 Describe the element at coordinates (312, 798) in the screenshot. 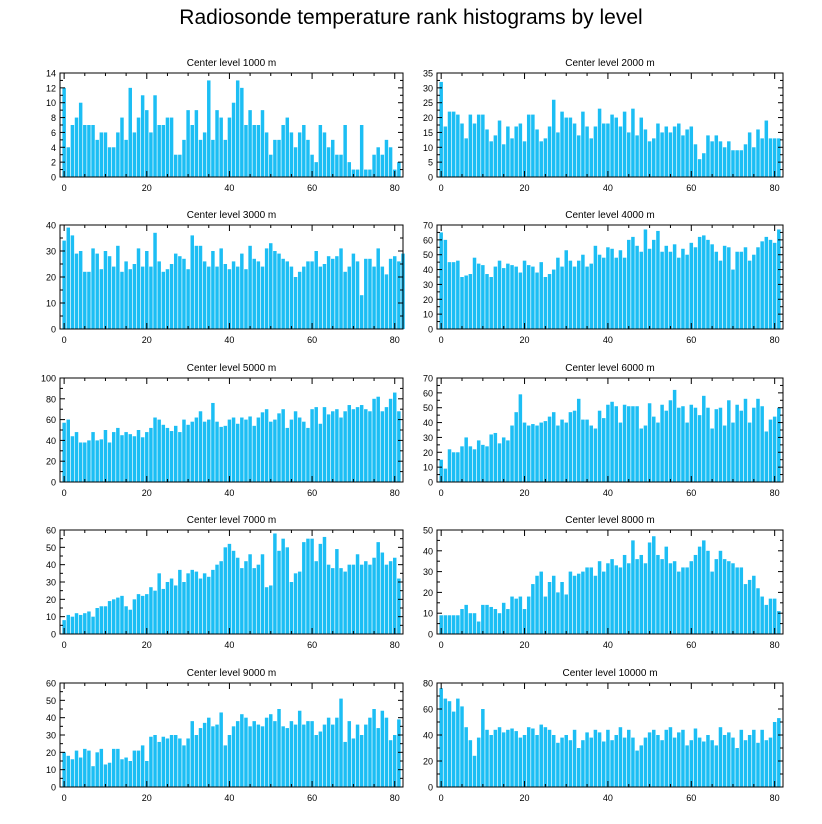

I see `x-tick-label: 60` at that location.